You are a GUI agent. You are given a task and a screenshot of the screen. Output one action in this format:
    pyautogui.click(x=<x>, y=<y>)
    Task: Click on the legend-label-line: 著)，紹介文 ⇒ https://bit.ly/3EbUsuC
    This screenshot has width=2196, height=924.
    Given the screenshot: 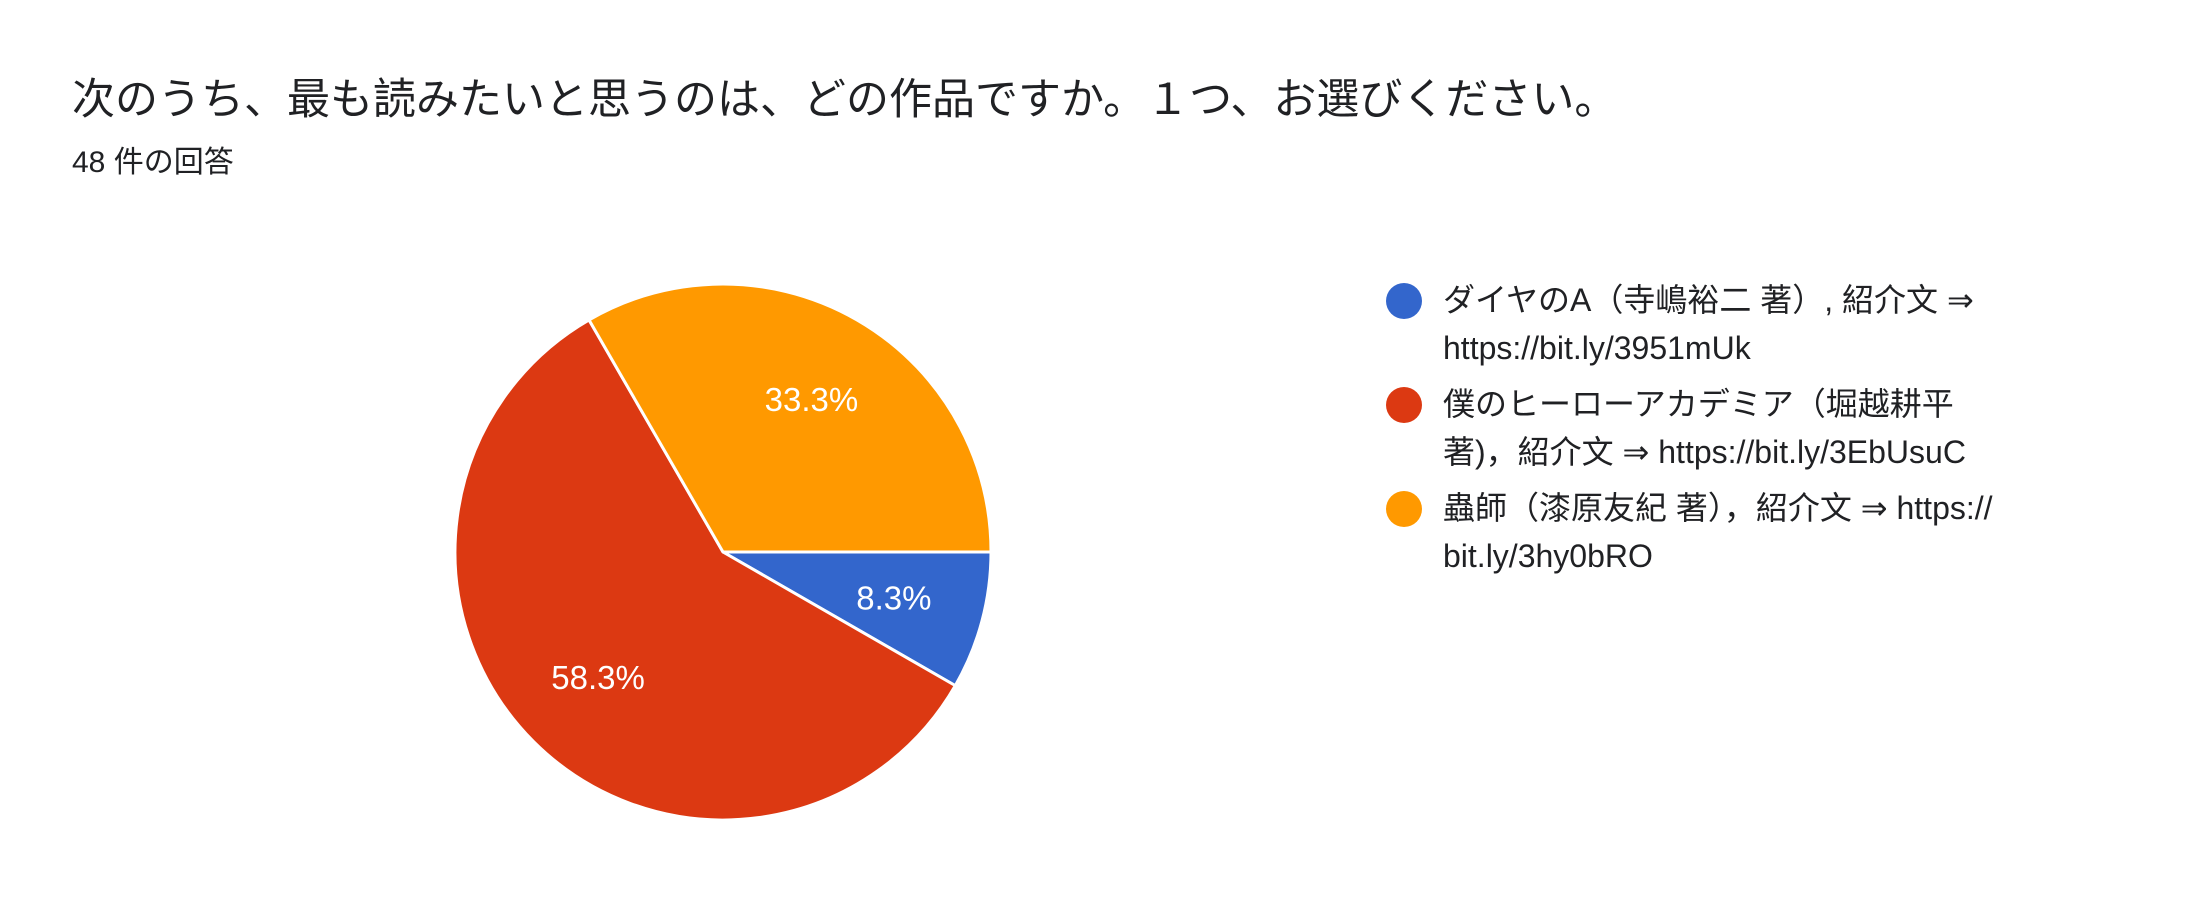 What is the action you would take?
    pyautogui.click(x=1704, y=452)
    